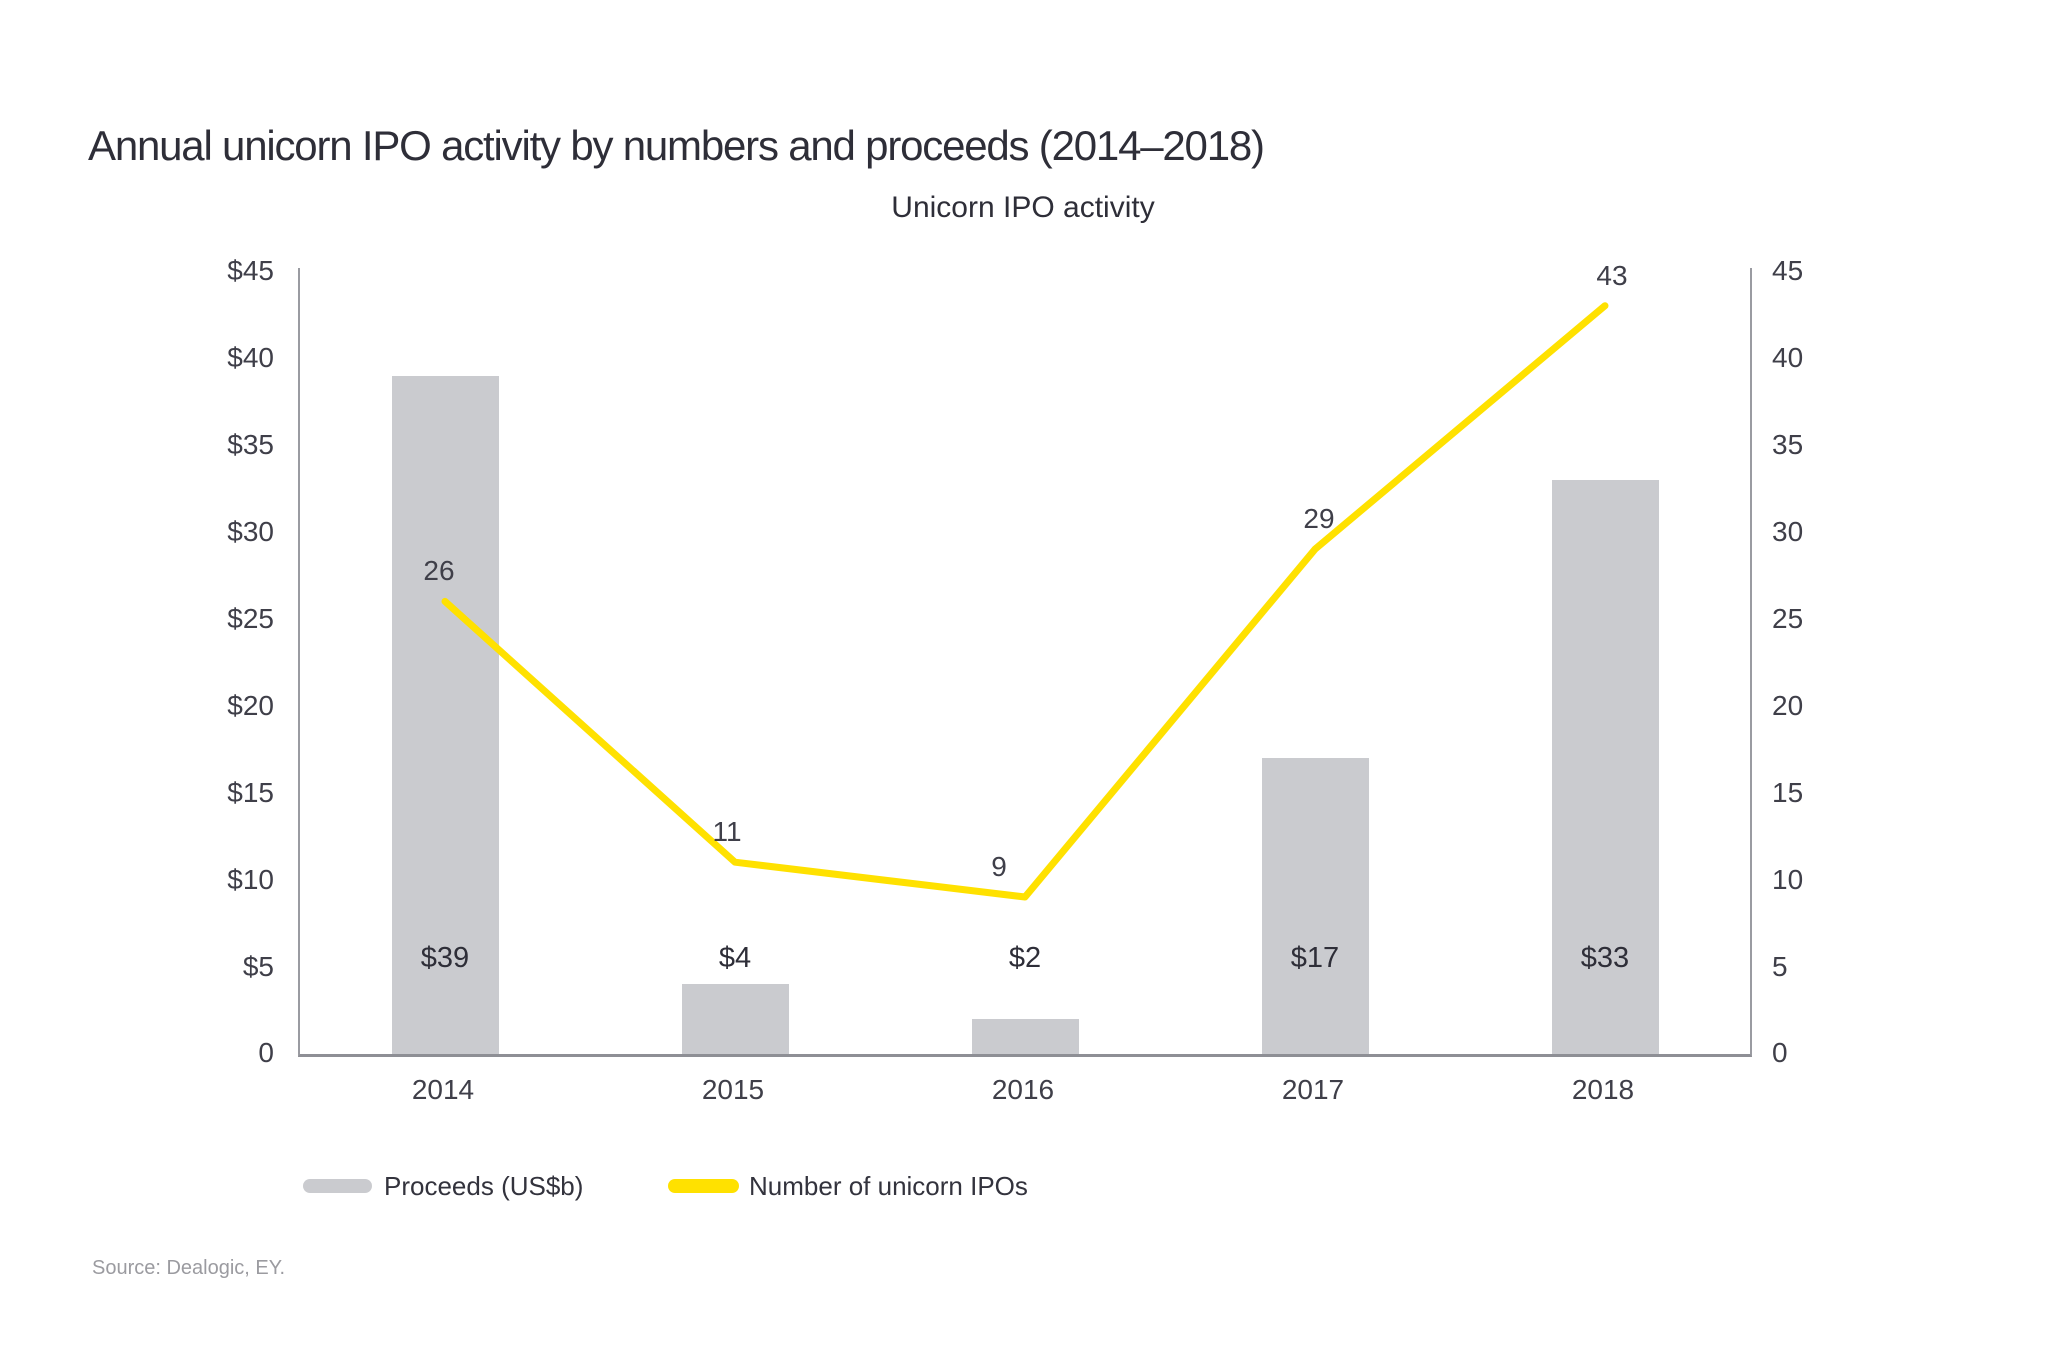 This screenshot has width=2048, height=1365. What do you see at coordinates (1788, 444) in the screenshot?
I see `right-axis-tick: 35` at bounding box center [1788, 444].